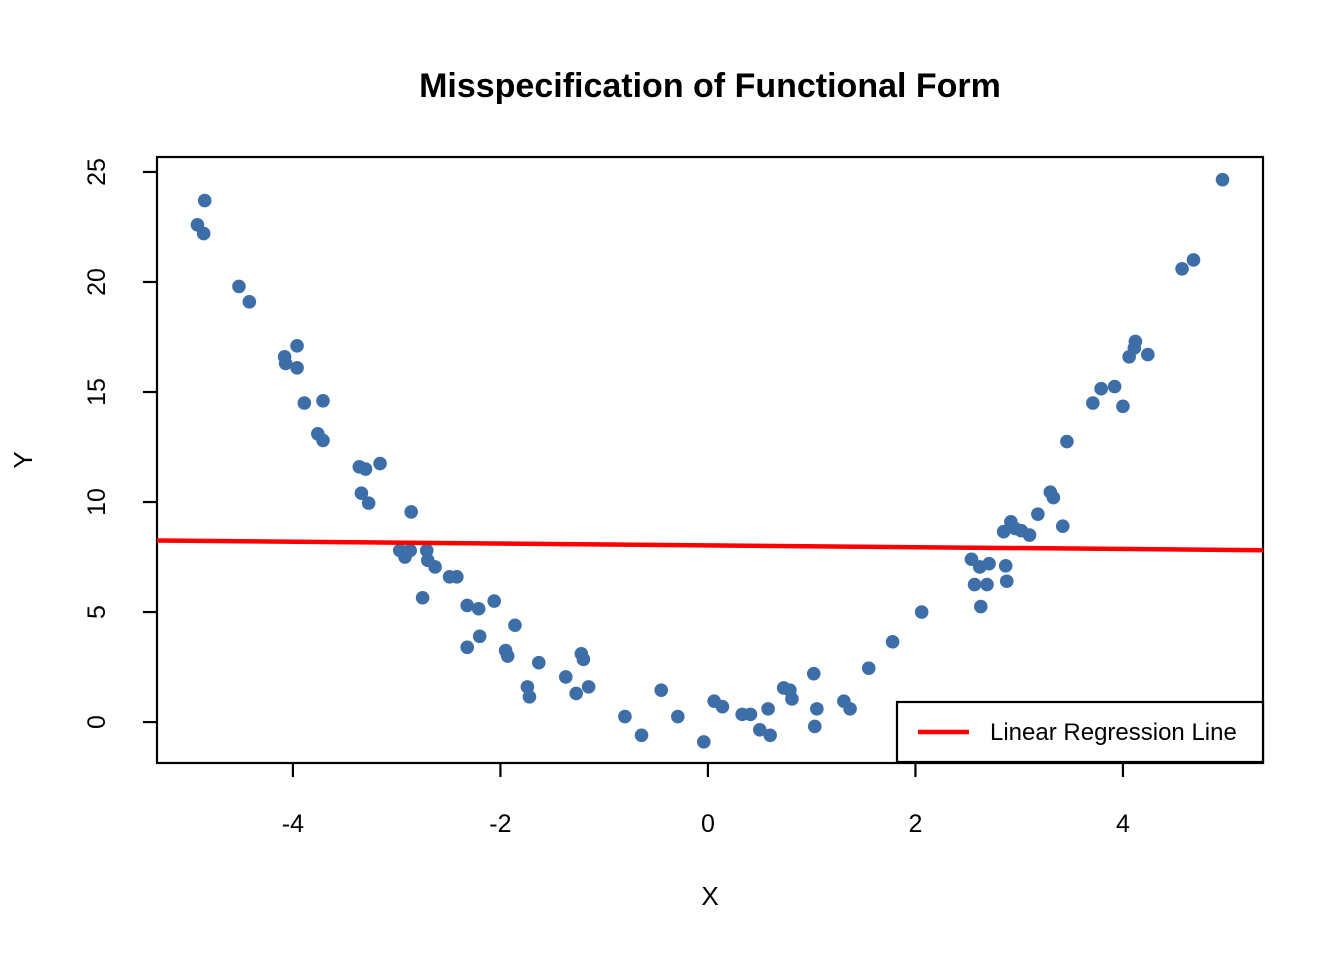  Describe the element at coordinates (915, 824) in the screenshot. I see `x-tick-label: 2` at that location.